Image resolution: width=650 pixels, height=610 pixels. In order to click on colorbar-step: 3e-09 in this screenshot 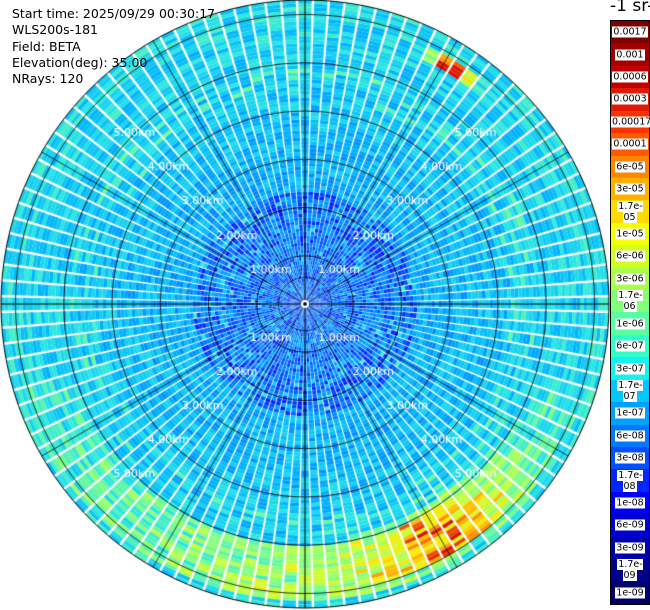, I will do `click(630, 548)`.